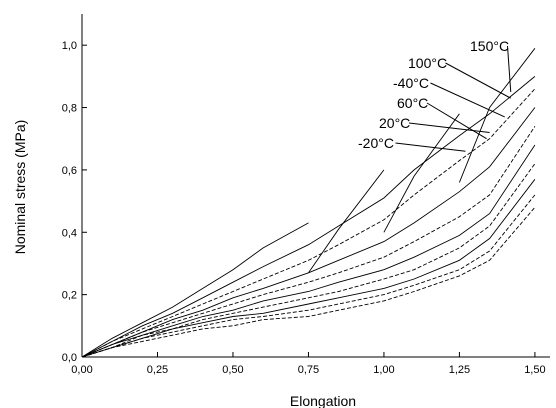  I want to click on x-tick-label: 1,25, so click(459, 370).